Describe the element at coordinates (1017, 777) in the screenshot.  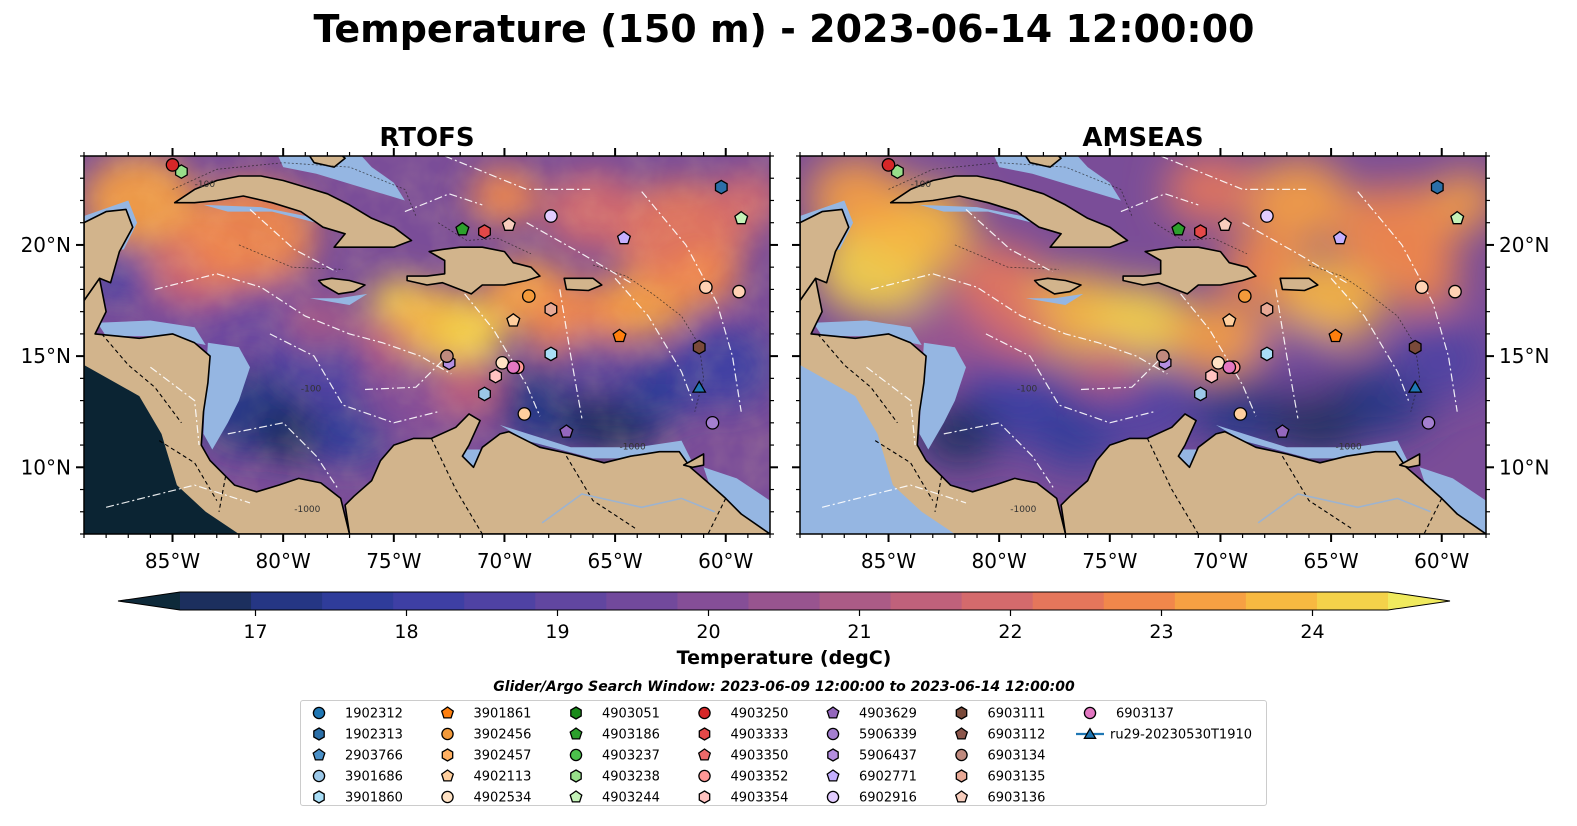
I see `legend-label: 6903135` at that location.